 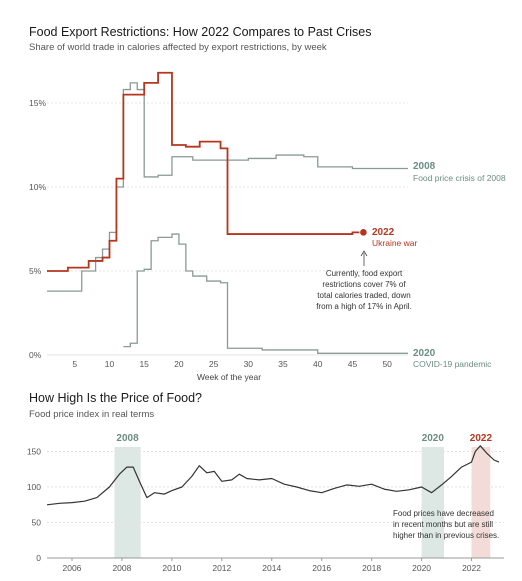 What do you see at coordinates (35, 271) in the screenshot?
I see `y-tick-label: 5%` at bounding box center [35, 271].